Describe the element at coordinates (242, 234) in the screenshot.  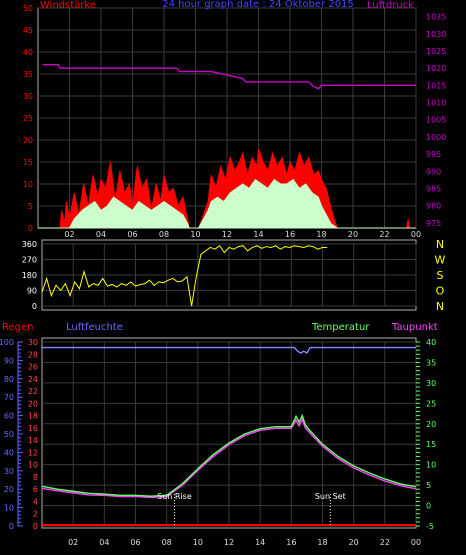
I see `wind-x-axis: 02 04 06 08 10 12 14 16 18 20 22 00` at that location.